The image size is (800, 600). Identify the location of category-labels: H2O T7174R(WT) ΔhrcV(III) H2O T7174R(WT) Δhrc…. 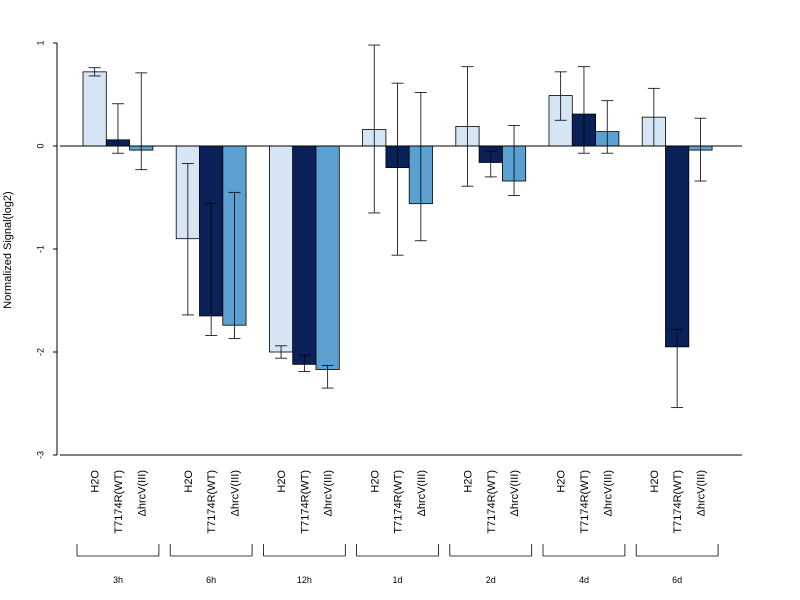
(399, 502).